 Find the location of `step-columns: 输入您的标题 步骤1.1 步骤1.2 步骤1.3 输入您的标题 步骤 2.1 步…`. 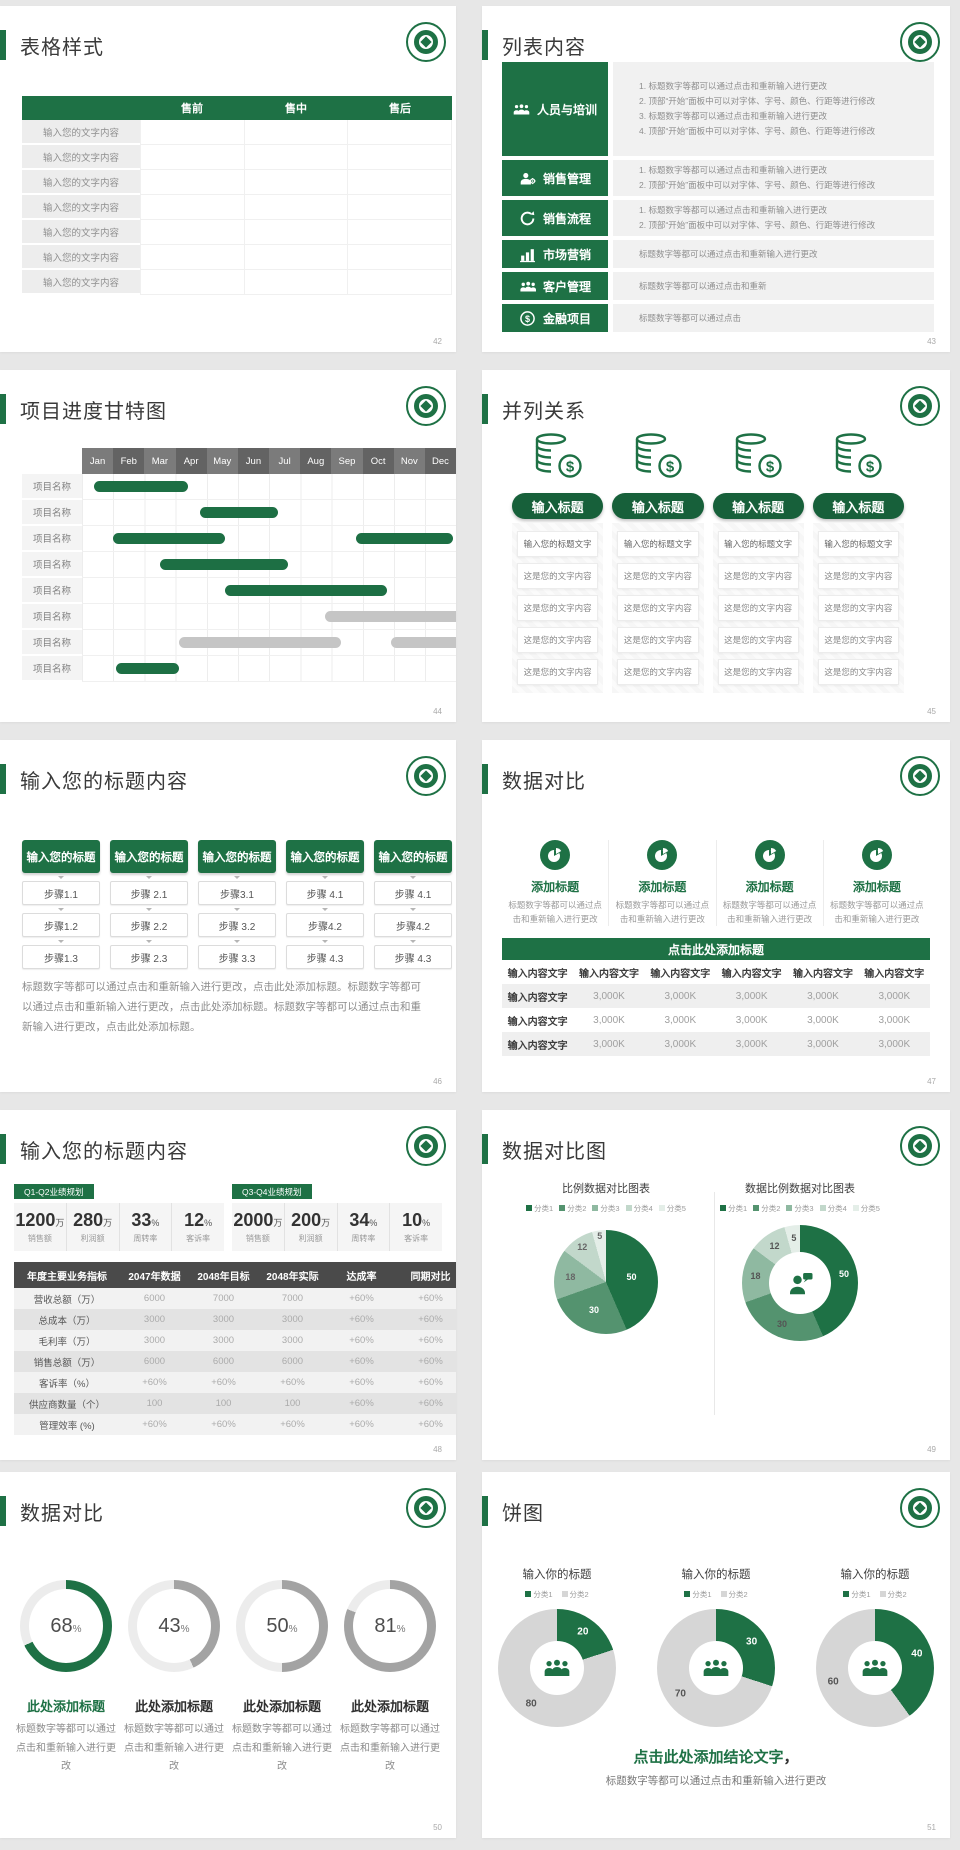

step-columns: 输入您的标题 步骤1.1 步骤1.2 步骤1.3 输入您的标题 步骤 2.1 步… is located at coordinates (237, 904).